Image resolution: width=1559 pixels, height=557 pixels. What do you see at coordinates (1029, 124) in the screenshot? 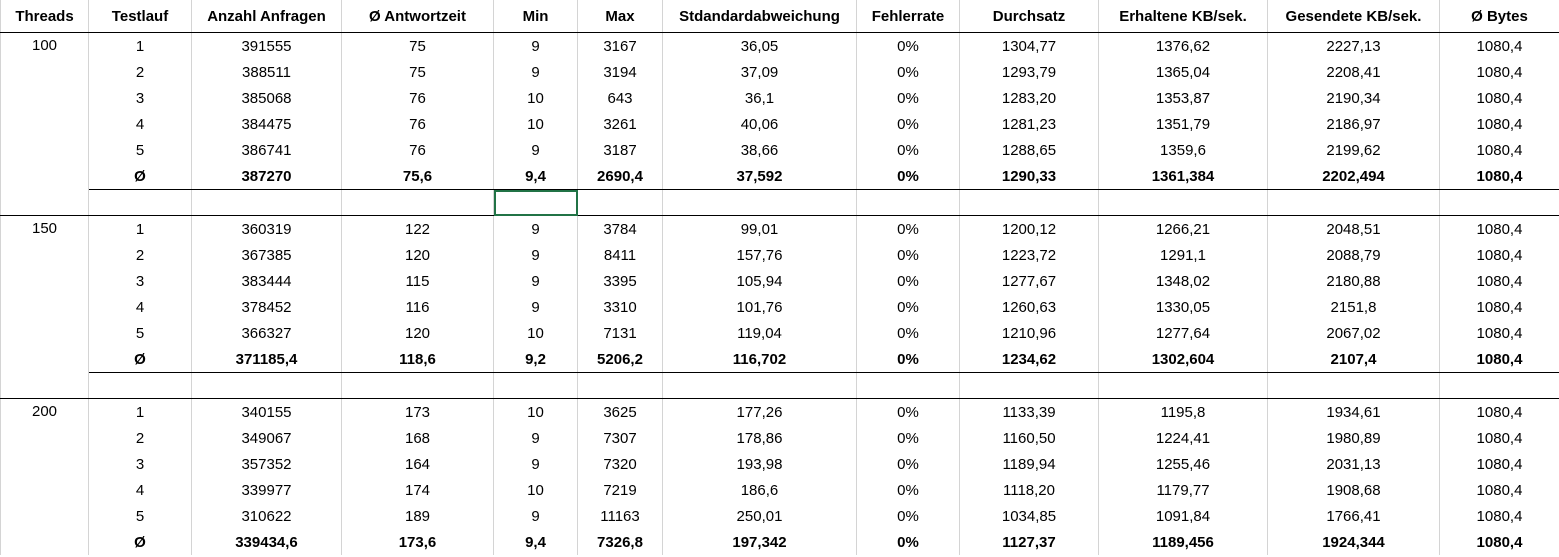
I see `cell-durchsatz: 1281,23` at bounding box center [1029, 124].